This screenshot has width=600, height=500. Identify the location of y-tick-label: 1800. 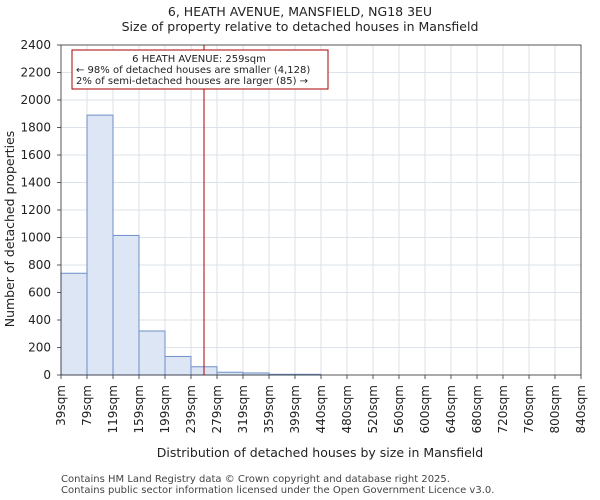
(35, 128).